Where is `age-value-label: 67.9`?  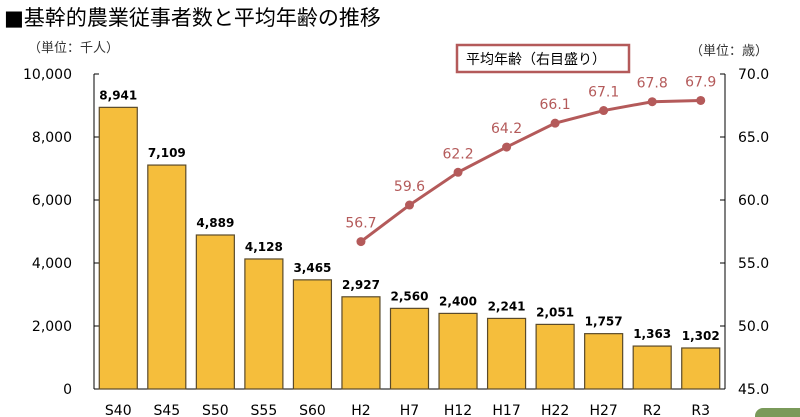 age-value-label: 67.9 is located at coordinates (700, 82).